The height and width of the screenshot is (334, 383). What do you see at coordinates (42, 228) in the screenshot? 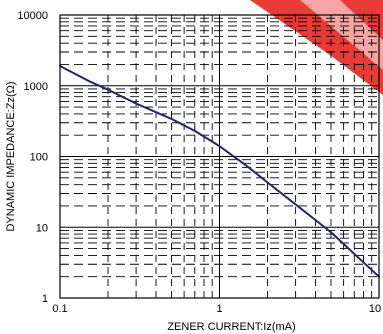
I see `y-tick-label: 10` at bounding box center [42, 228].